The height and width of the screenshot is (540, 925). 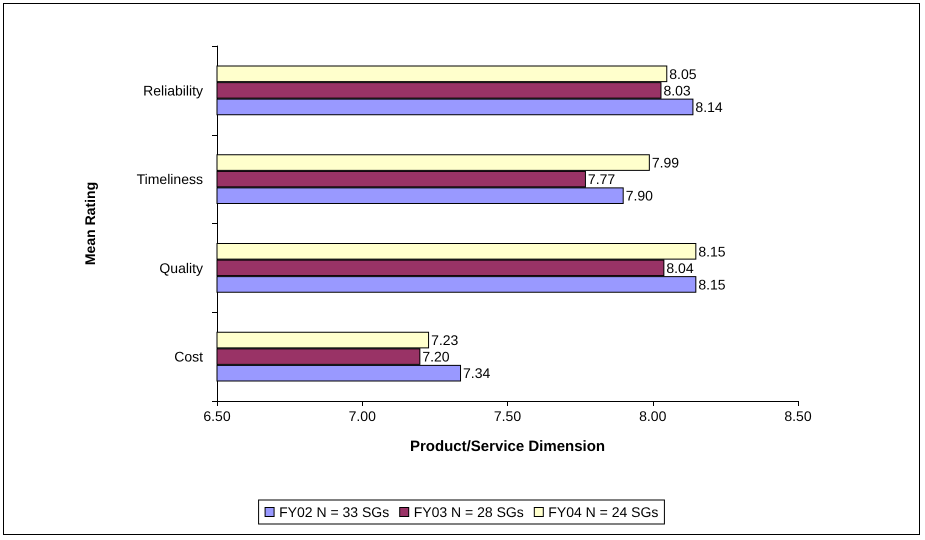 I want to click on x-tick-label: 7.00, so click(x=362, y=416).